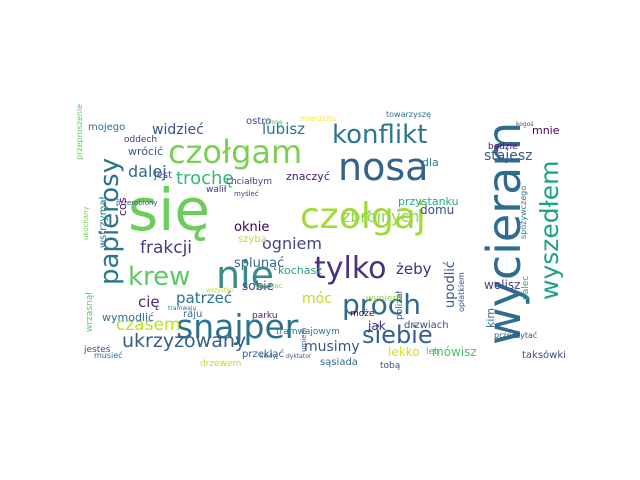 The image size is (640, 480). What do you see at coordinates (454, 352) in the screenshot?
I see `word-mowisz: mówisz` at bounding box center [454, 352].